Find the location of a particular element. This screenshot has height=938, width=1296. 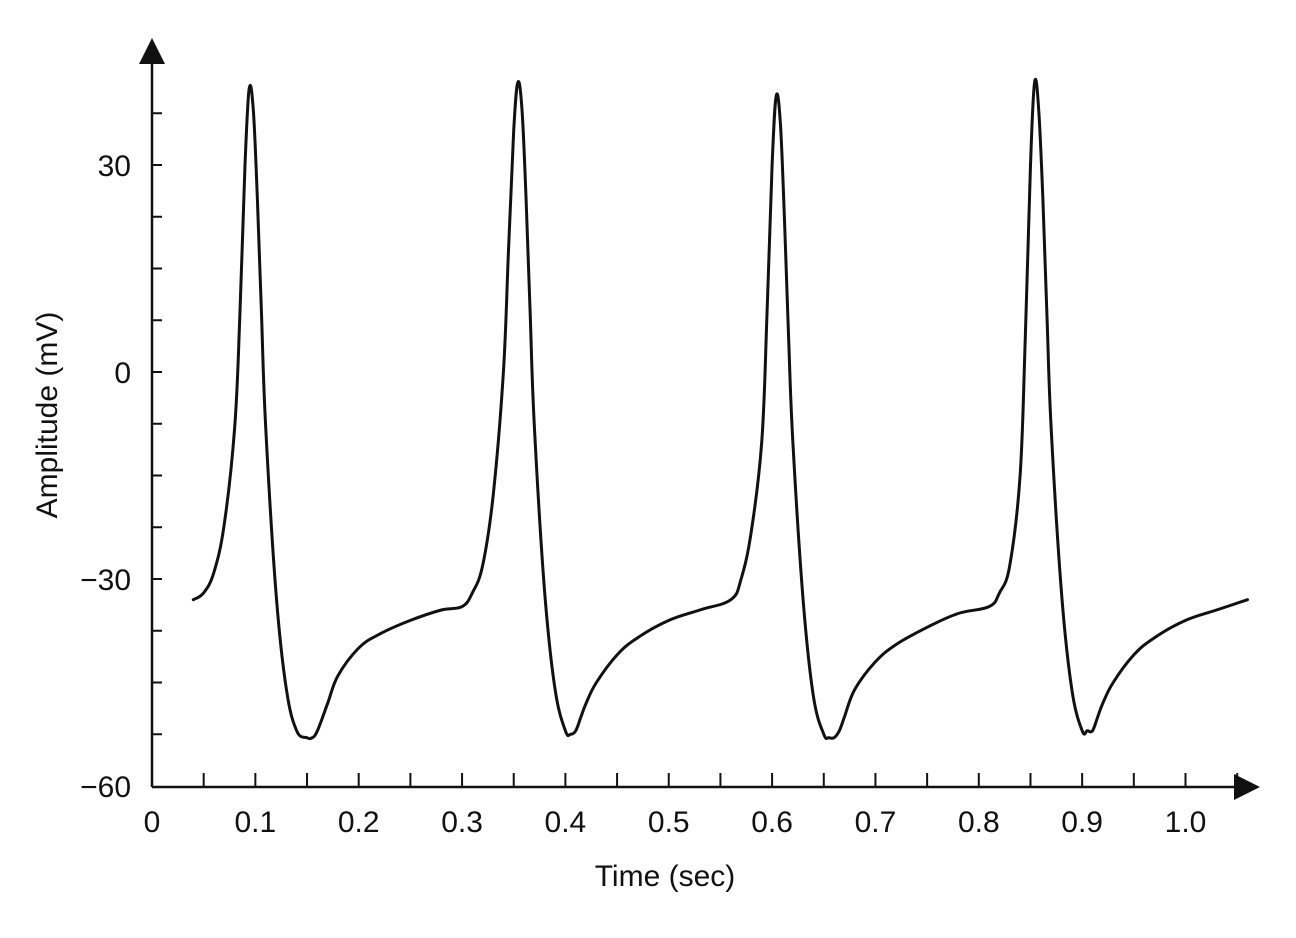

y-axis-label: Amplitude (mV) is located at coordinates (47, 415).